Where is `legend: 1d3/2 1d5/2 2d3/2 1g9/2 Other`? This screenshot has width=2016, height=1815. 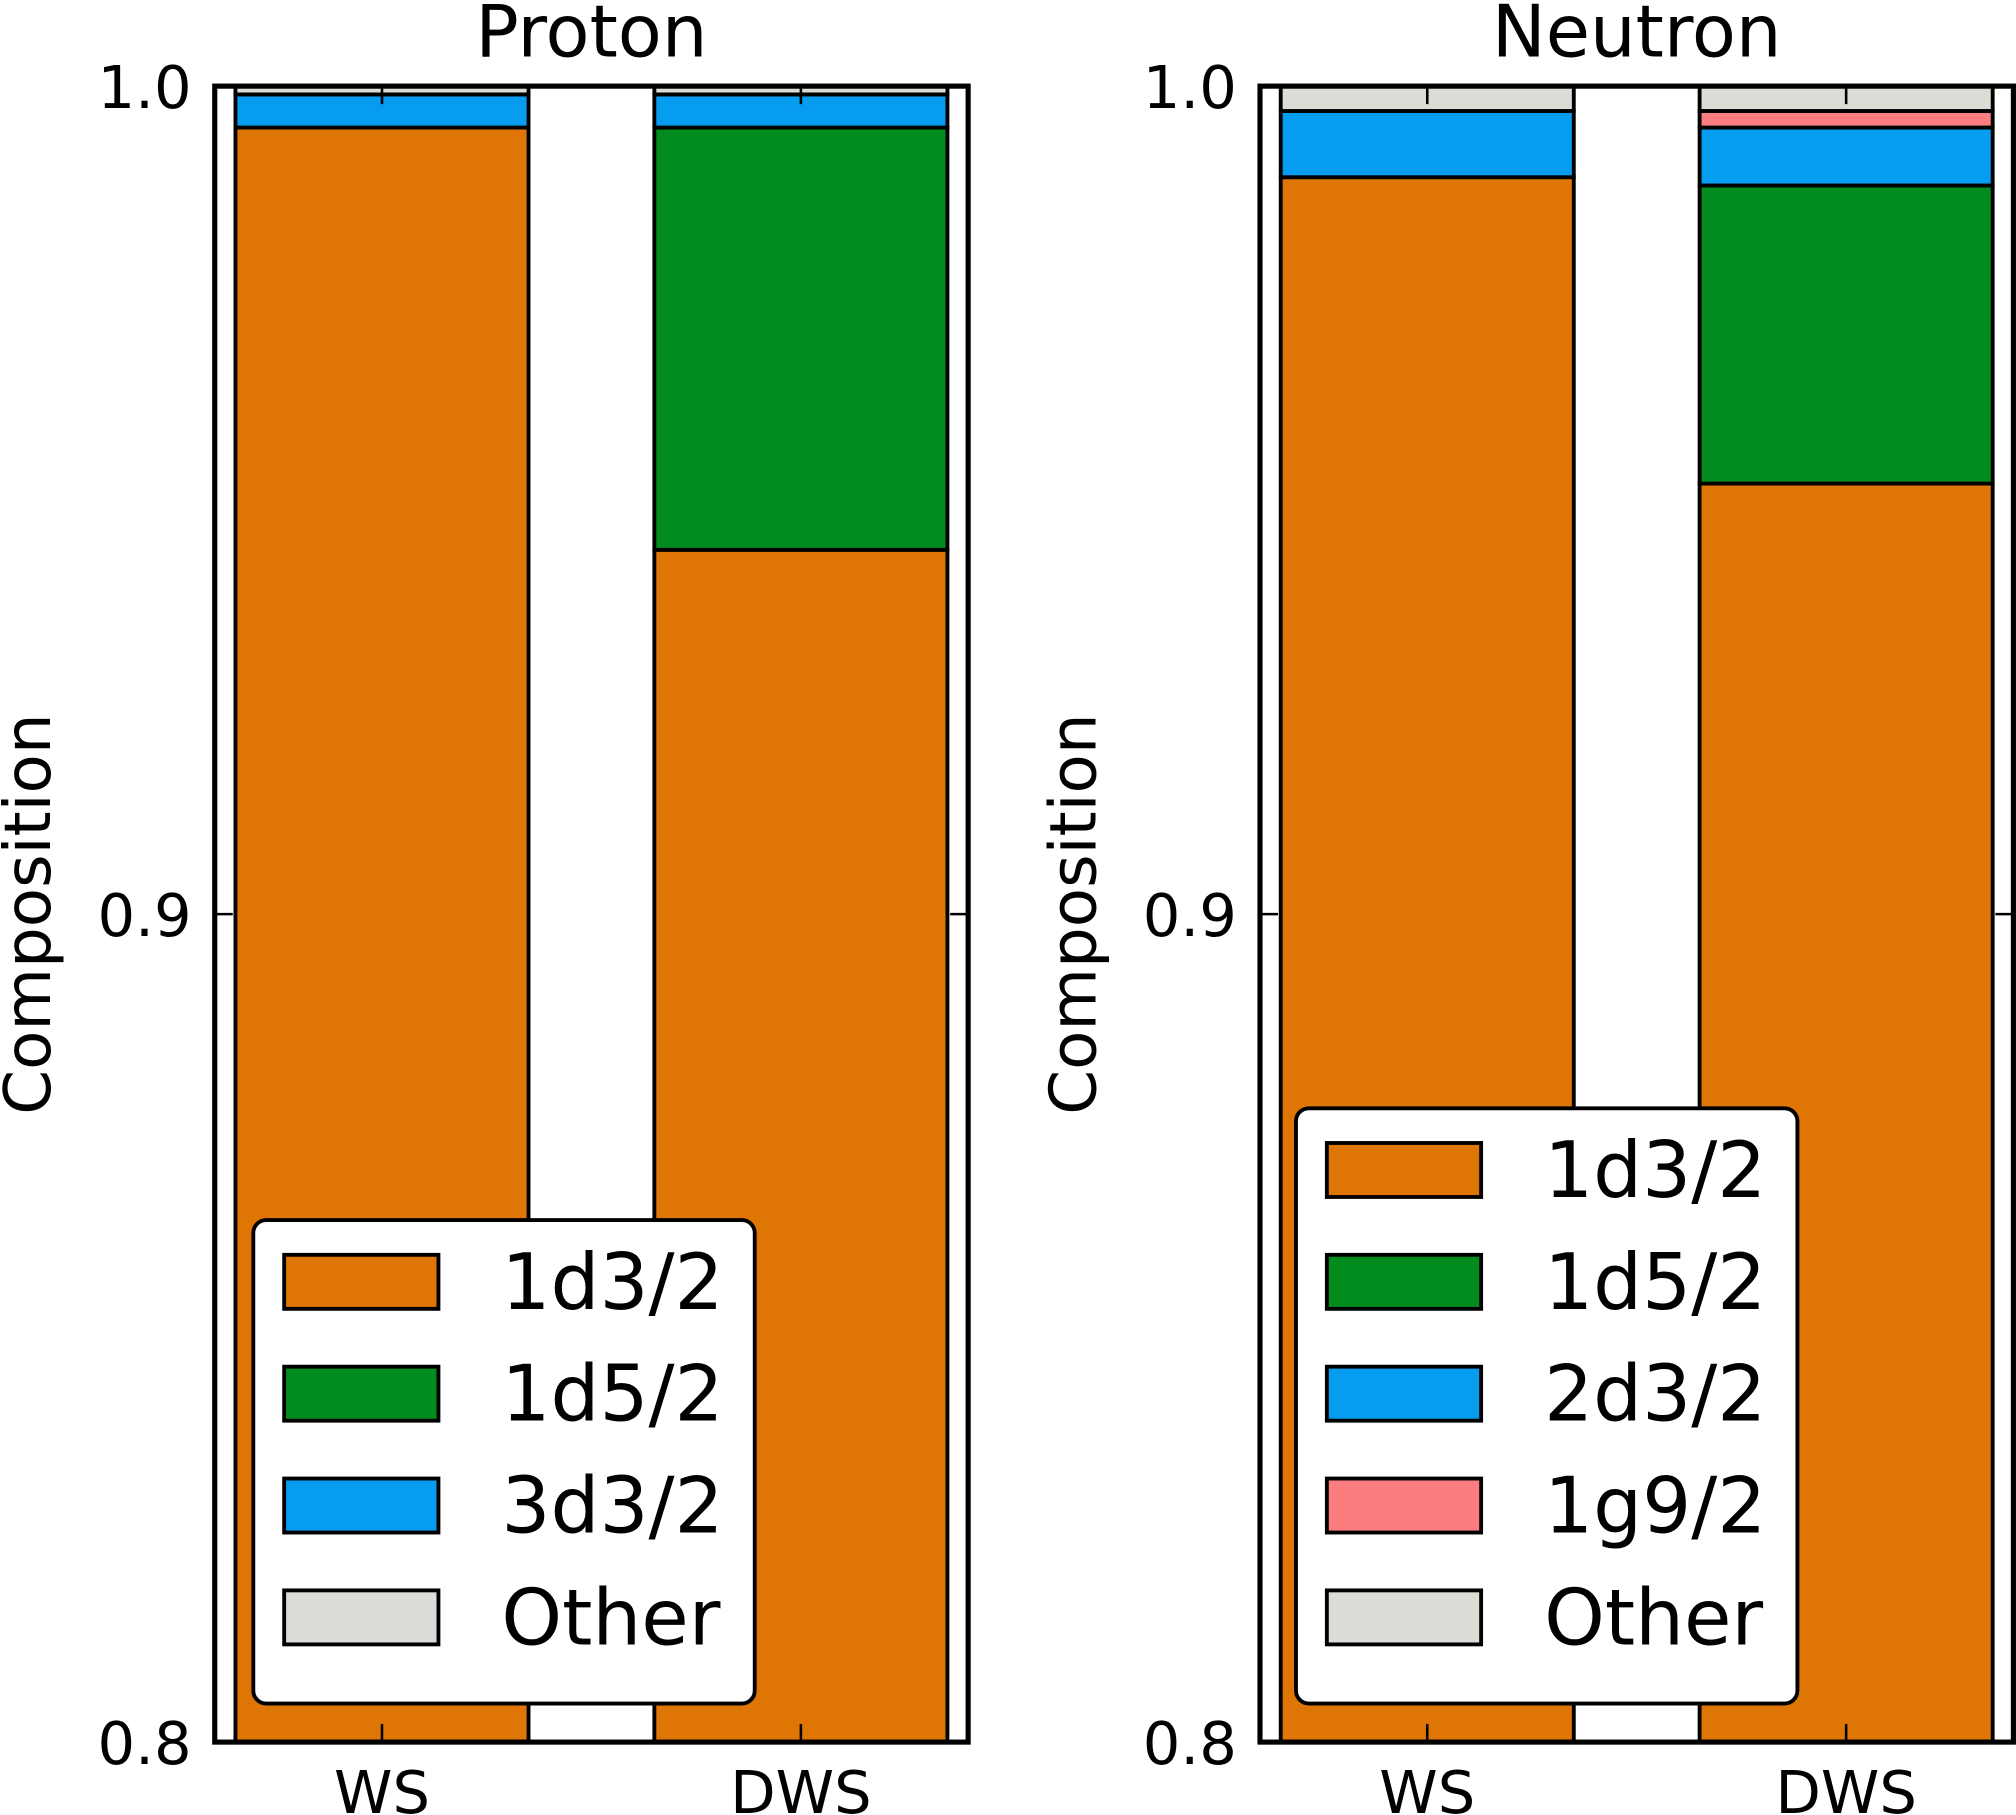 legend: 1d3/2 1d5/2 2d3/2 1g9/2 Other is located at coordinates (1547, 1406).